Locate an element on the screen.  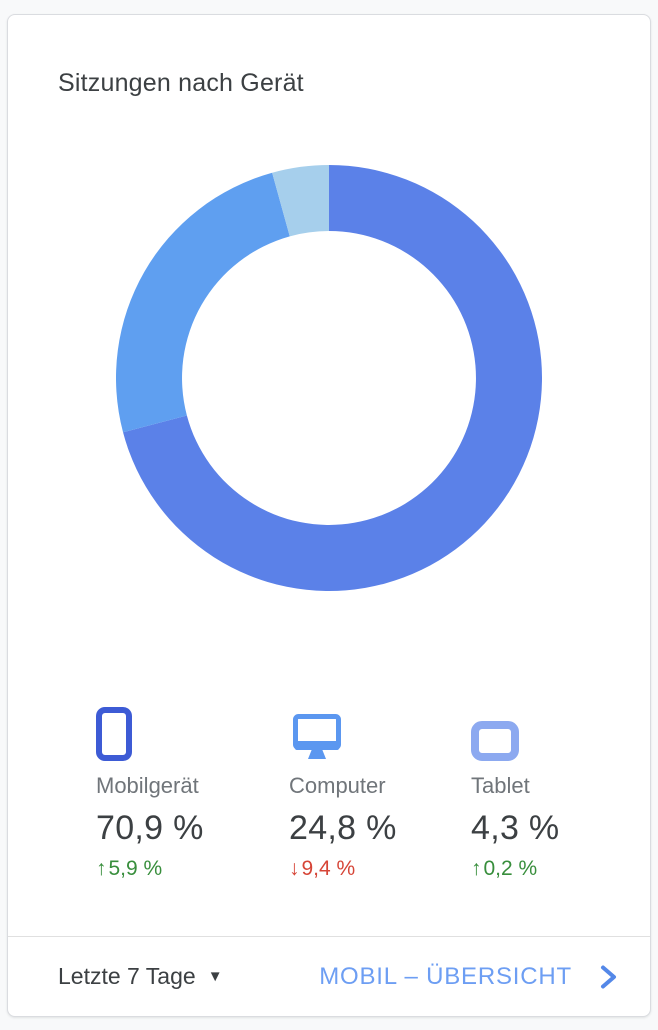
mobile-overview-link: MOBIL – ÜBERSICHT is located at coordinates (468, 977).